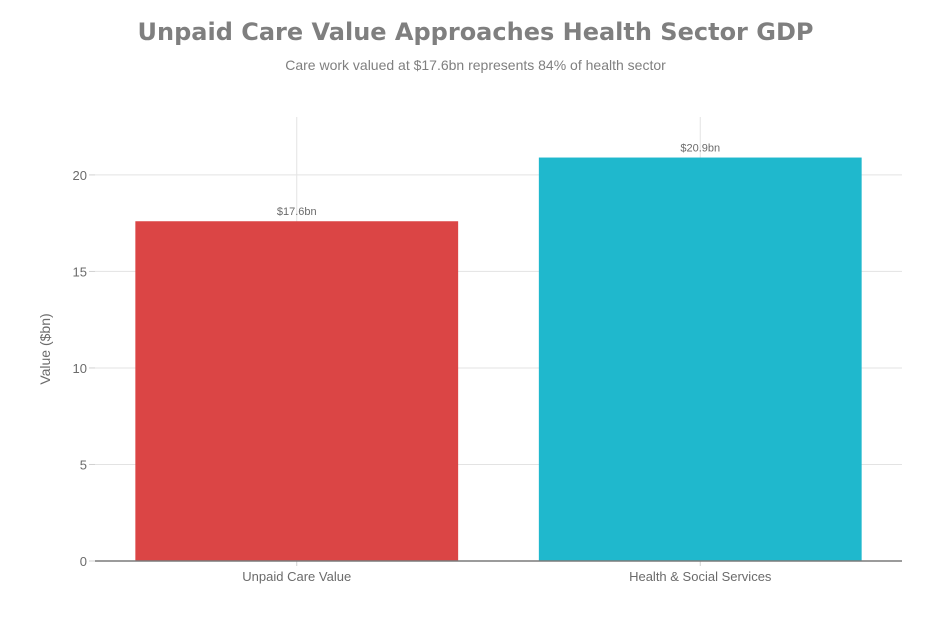  Describe the element at coordinates (297, 212) in the screenshot. I see `data-label: $17.6bn` at that location.